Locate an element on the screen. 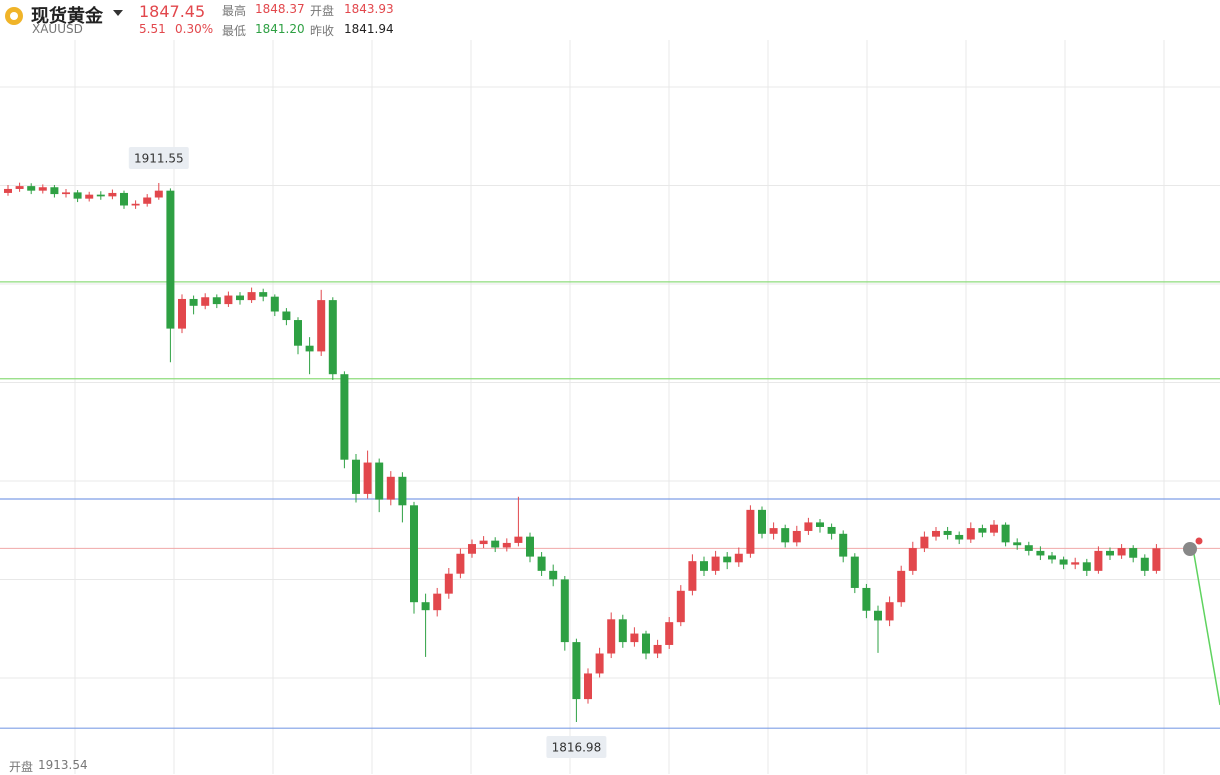 This screenshot has height=775, width=1220. stat-value: 1841.20 is located at coordinates (280, 29).